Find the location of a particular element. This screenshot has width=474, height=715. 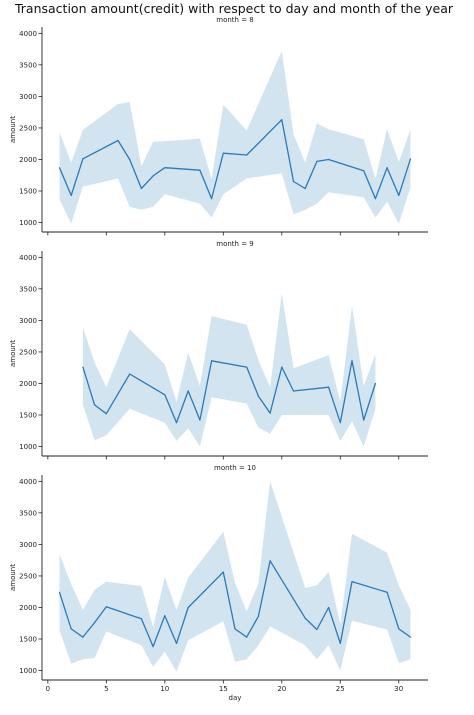

series-line is located at coordinates (235, 159).